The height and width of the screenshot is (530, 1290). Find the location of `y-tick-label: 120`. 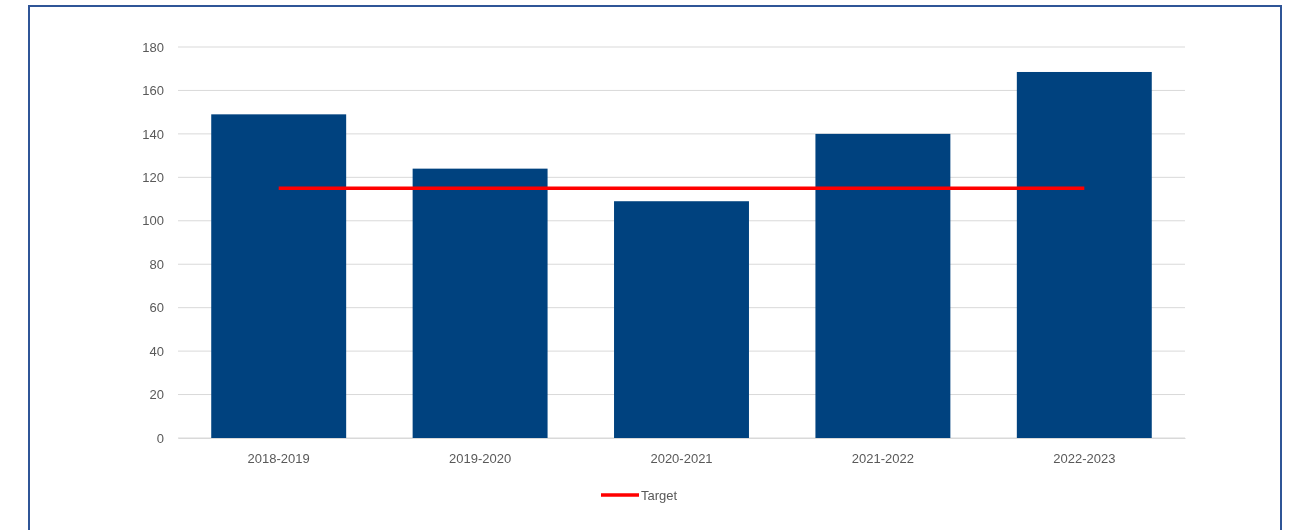

y-tick-label: 120 is located at coordinates (153, 177).